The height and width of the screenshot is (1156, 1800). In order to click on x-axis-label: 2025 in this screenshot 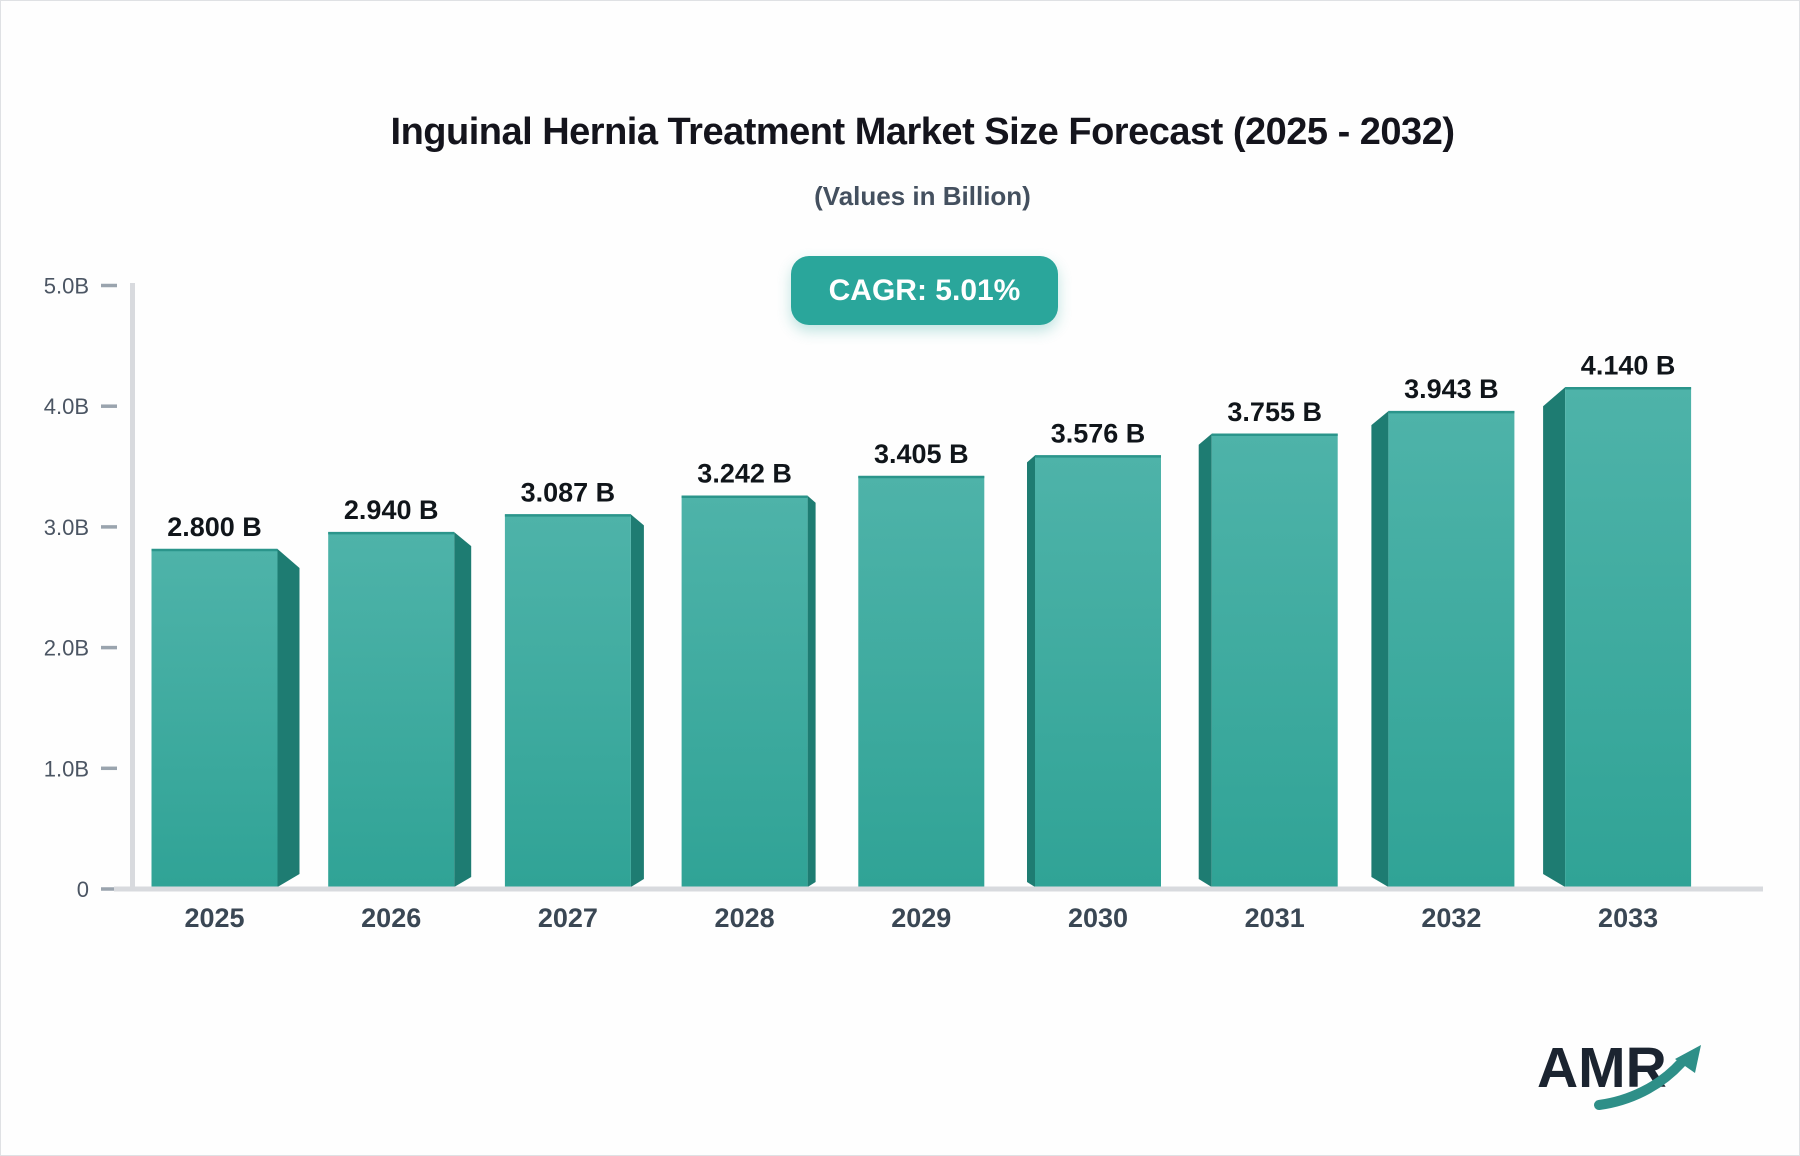, I will do `click(214, 918)`.